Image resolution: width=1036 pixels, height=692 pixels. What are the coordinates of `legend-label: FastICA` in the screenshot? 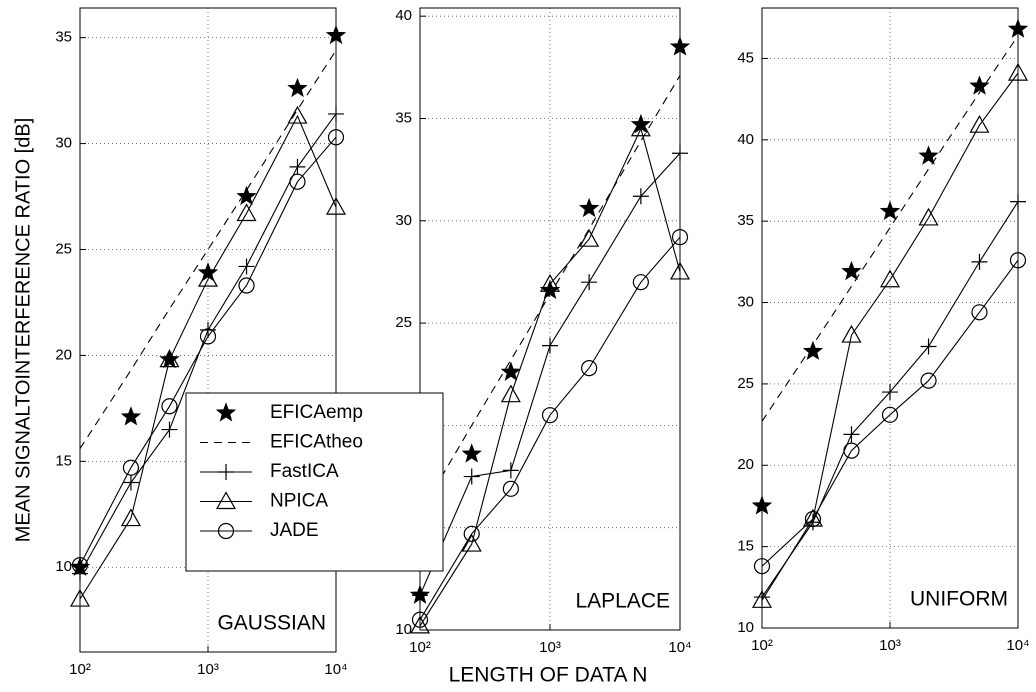 It's located at (304, 471).